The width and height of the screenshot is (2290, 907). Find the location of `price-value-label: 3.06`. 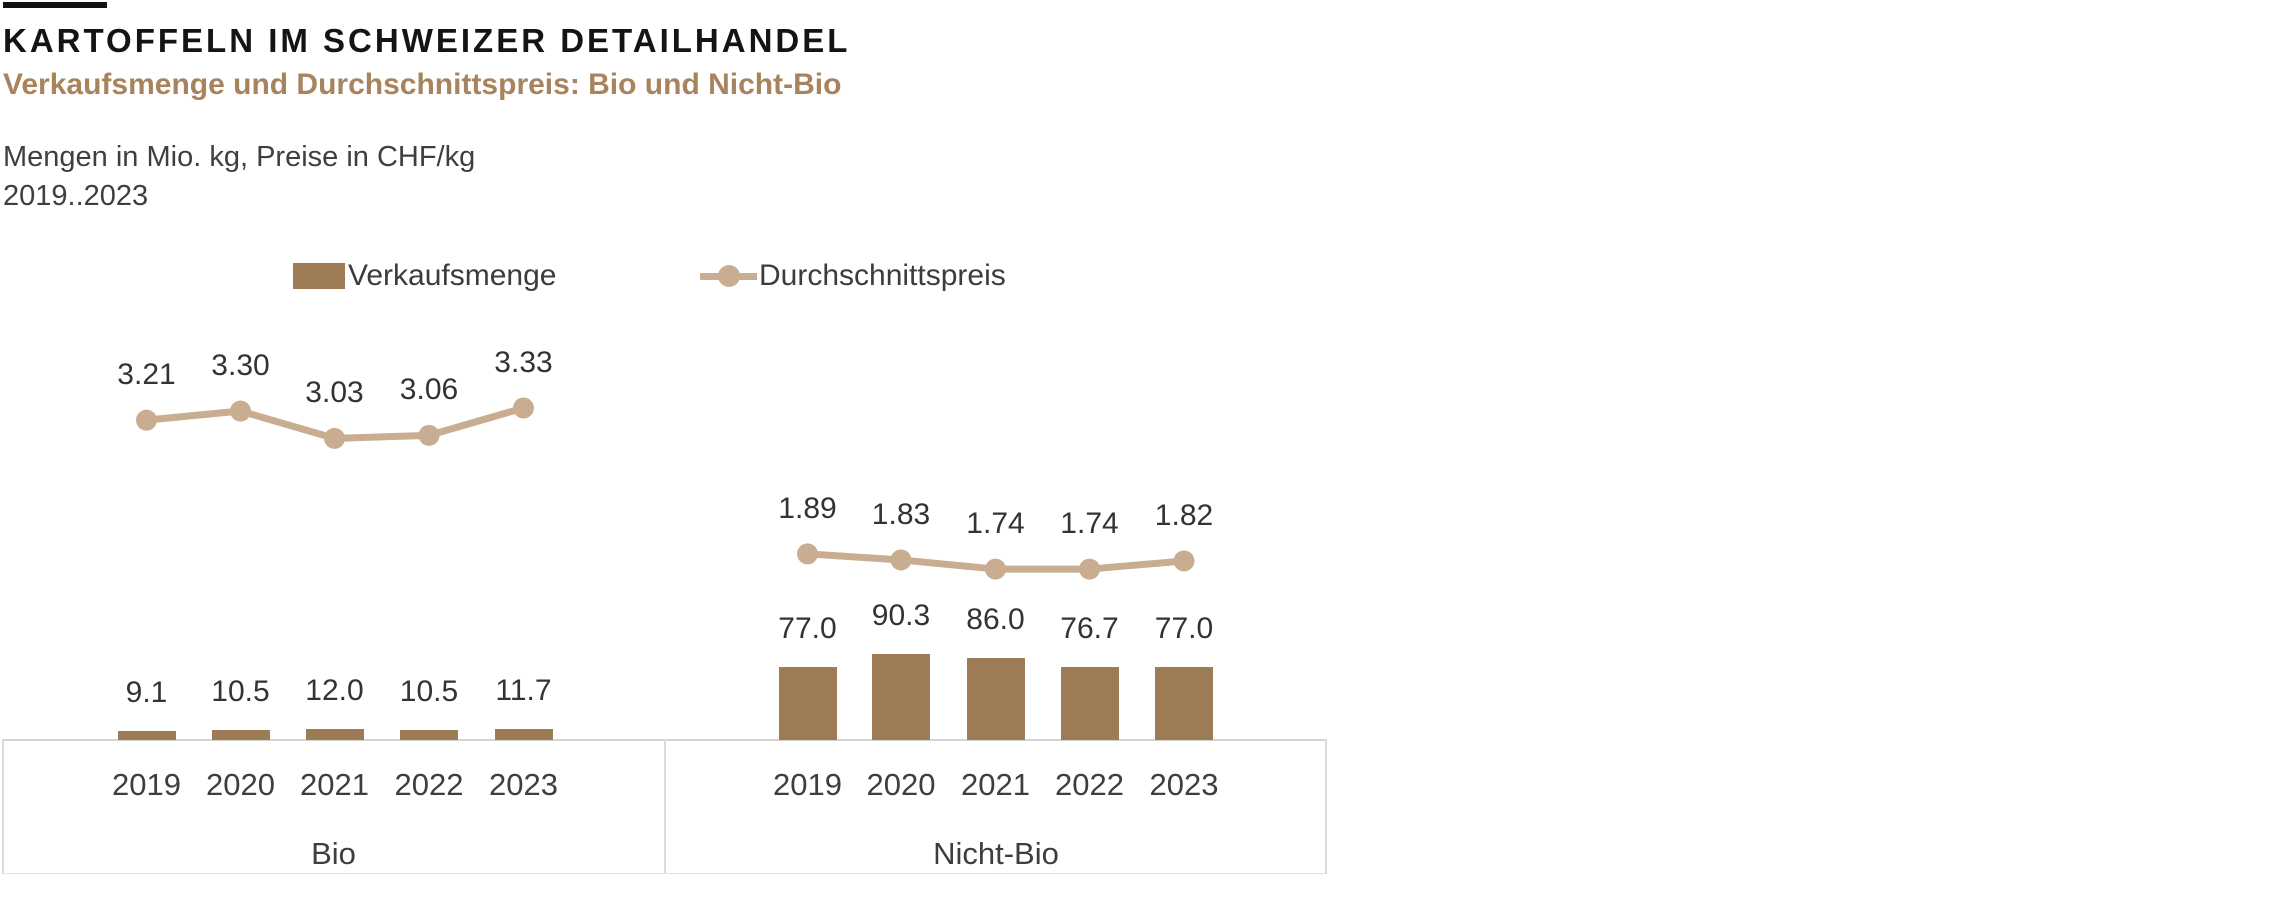

price-value-label: 3.06 is located at coordinates (429, 390).